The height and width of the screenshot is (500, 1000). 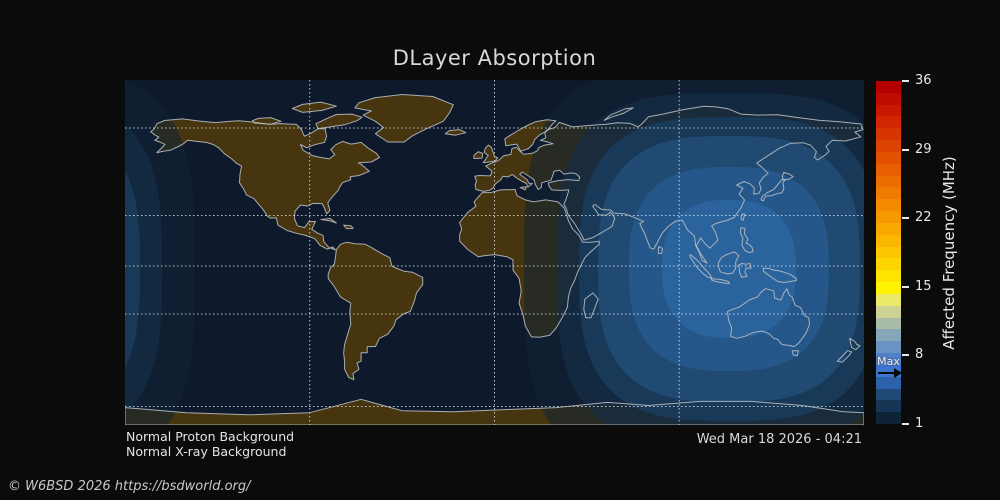 I want to click on page-title: DLayer Absorption, so click(x=494, y=58).